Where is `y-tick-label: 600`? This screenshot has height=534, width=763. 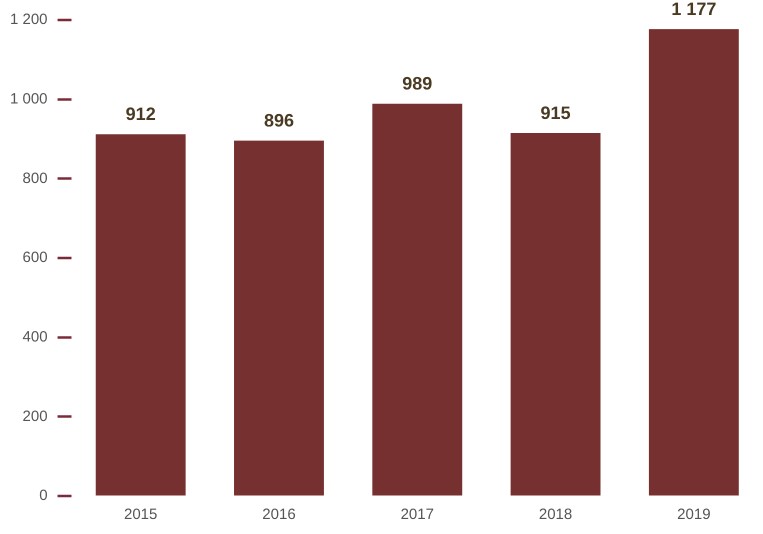 y-tick-label: 600 is located at coordinates (35, 257).